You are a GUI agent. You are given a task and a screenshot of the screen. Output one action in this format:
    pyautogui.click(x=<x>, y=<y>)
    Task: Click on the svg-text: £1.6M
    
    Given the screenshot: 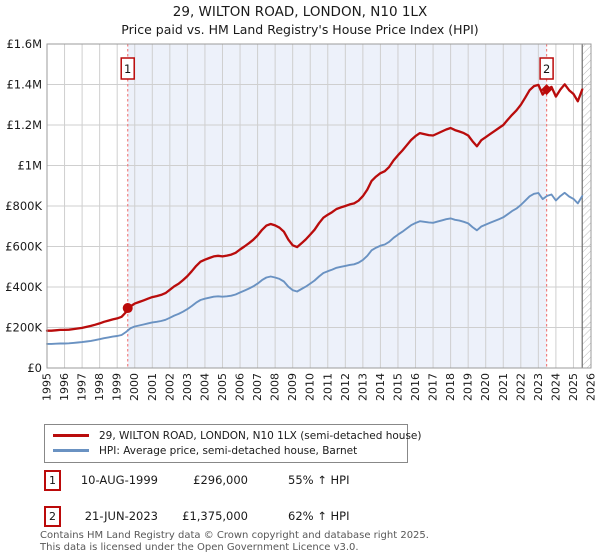 What is the action you would take?
    pyautogui.click(x=24, y=44)
    